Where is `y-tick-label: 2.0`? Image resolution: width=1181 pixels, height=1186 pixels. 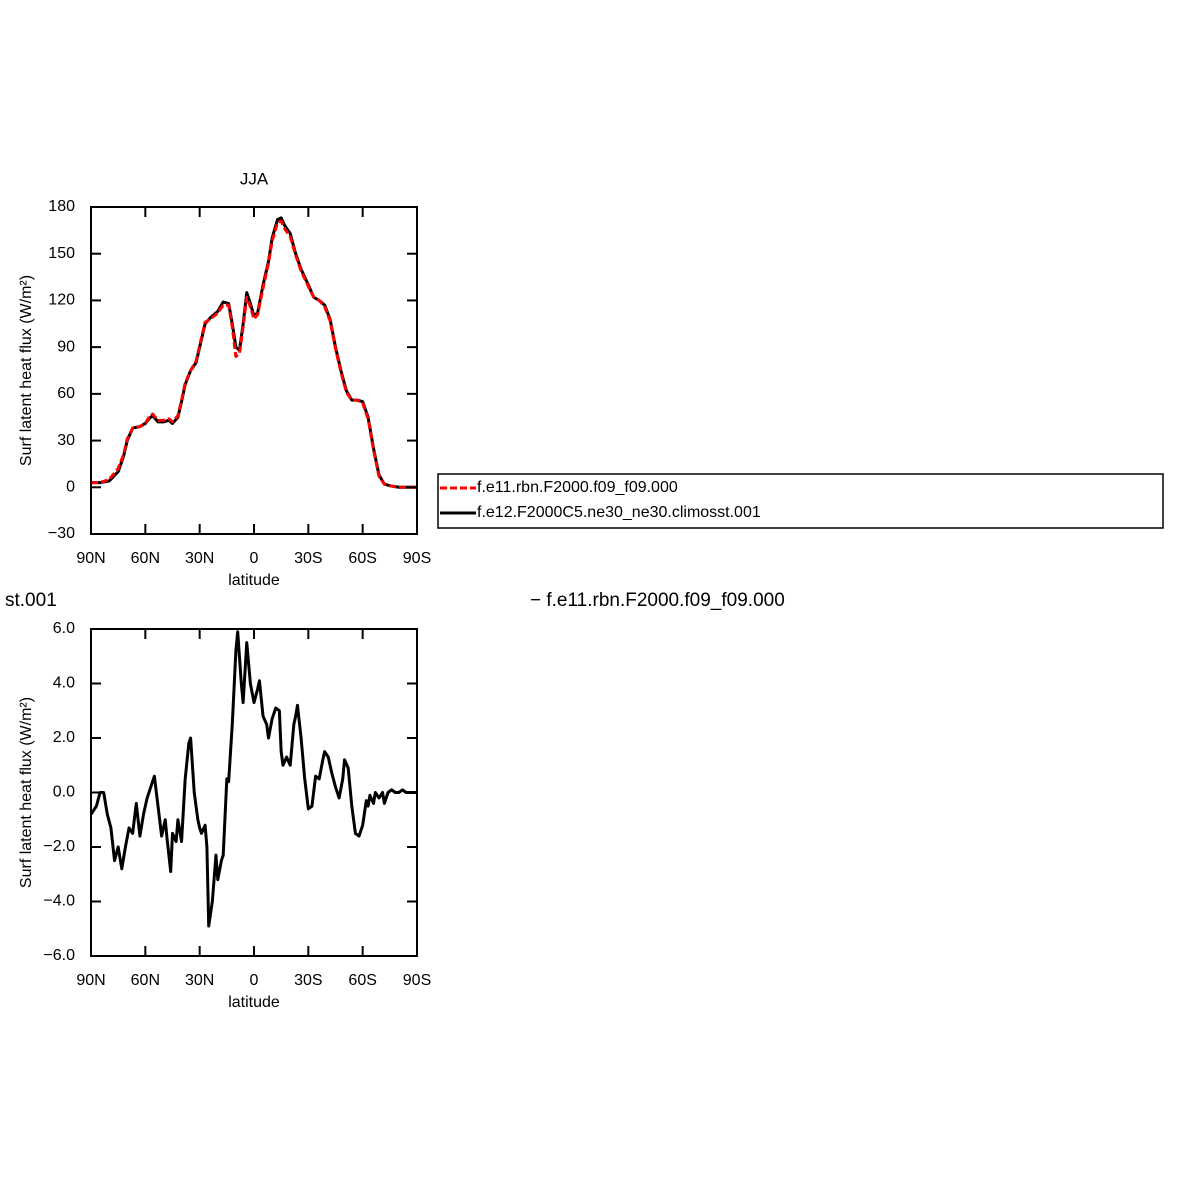
y-tick-label: 2.0 is located at coordinates (64, 737).